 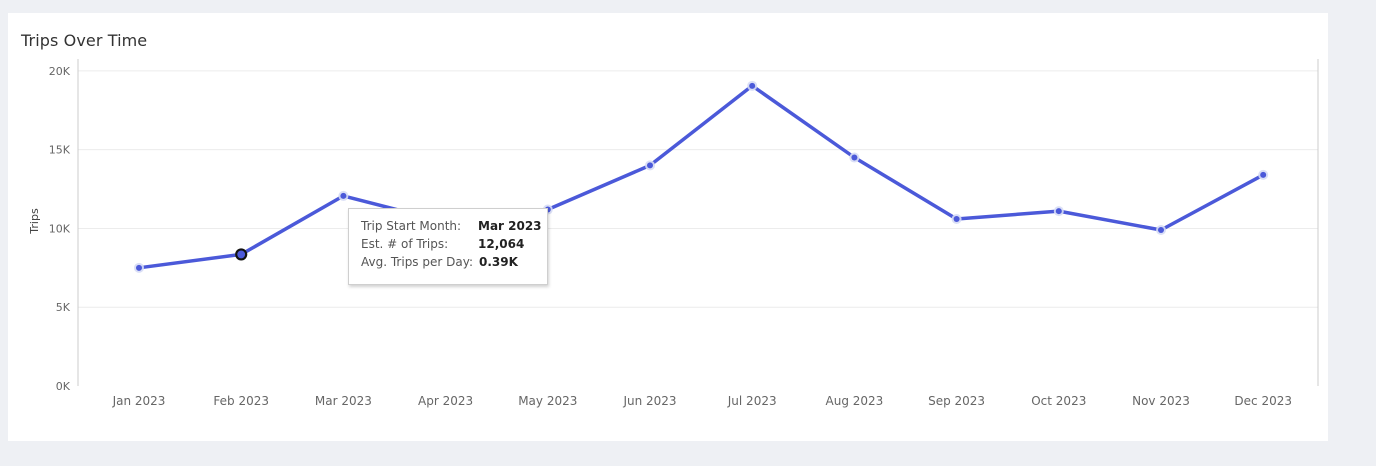 What do you see at coordinates (1058, 401) in the screenshot?
I see `x-tick-label: Oct 2023` at bounding box center [1058, 401].